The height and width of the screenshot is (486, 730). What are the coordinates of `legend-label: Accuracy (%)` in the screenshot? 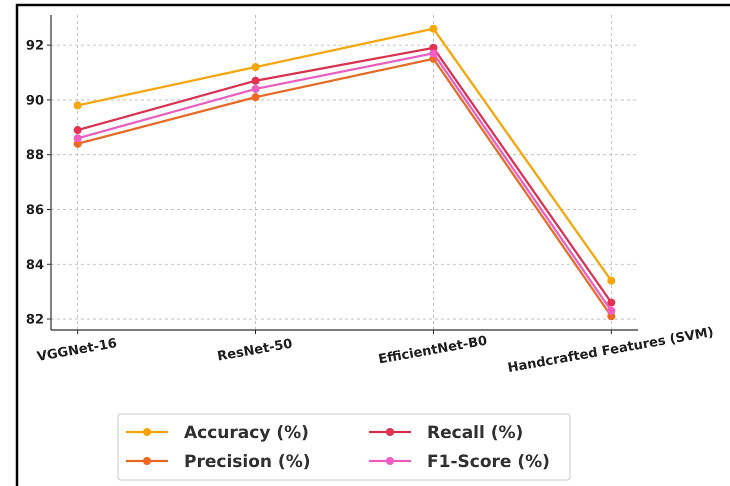 It's located at (246, 432).